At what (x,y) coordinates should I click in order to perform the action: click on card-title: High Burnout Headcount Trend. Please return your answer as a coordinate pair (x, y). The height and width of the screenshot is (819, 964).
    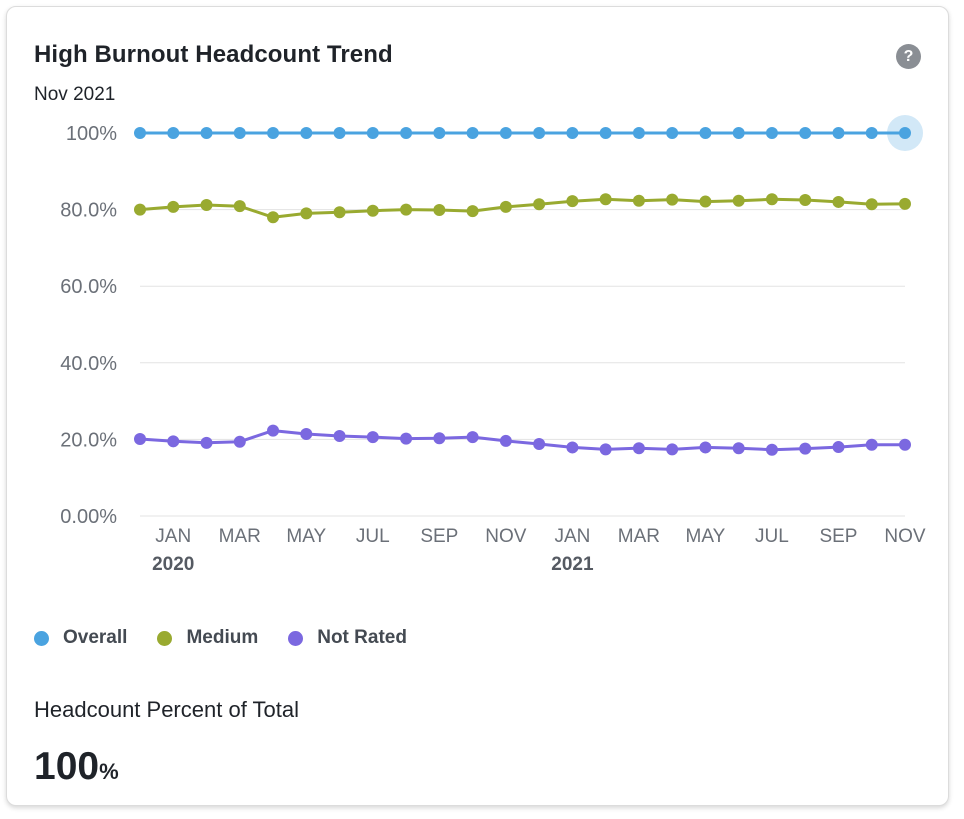
    Looking at the image, I should click on (213, 54).